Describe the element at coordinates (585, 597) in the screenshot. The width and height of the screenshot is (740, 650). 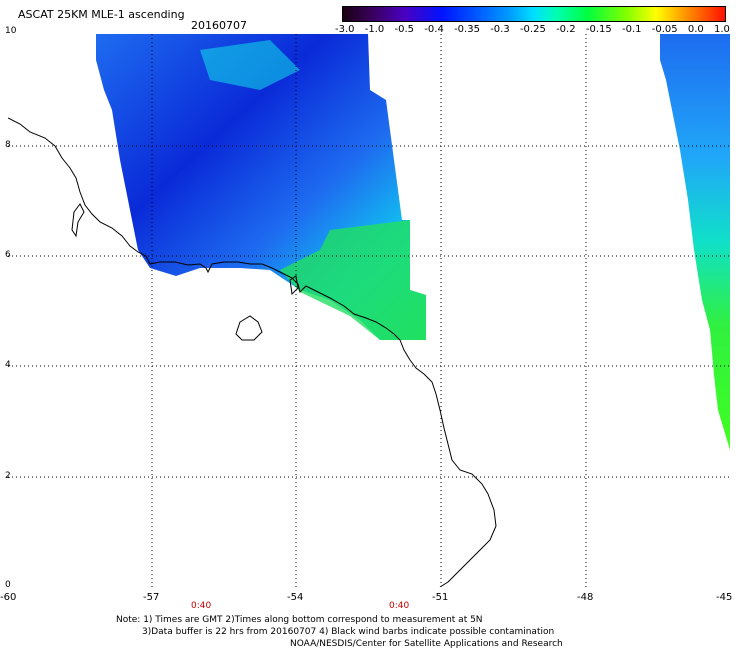
I see `x-tick-label: -48` at that location.